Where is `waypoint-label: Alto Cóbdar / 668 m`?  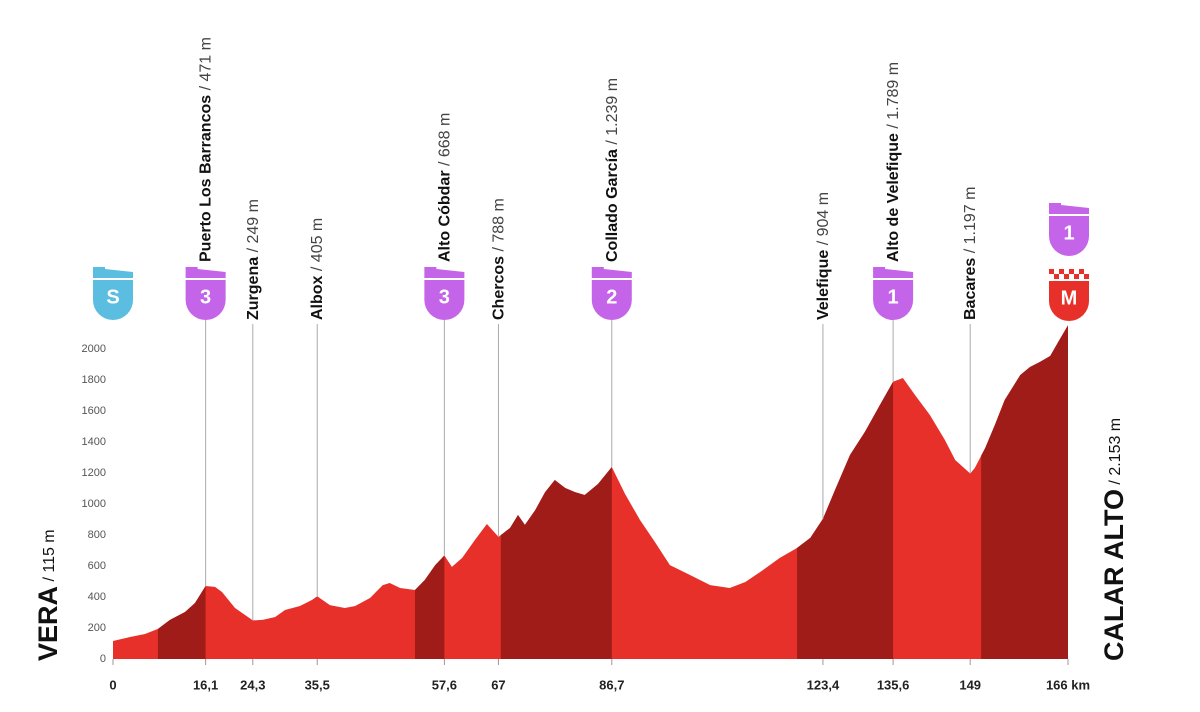
waypoint-label: Alto Cóbdar / 668 m is located at coordinates (445, 187).